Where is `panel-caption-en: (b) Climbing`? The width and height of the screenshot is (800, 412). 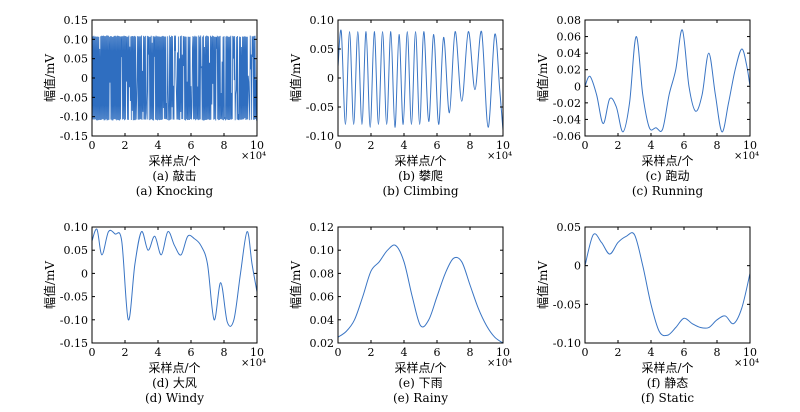
panel-caption-en: (b) Climbing is located at coordinates (420, 191).